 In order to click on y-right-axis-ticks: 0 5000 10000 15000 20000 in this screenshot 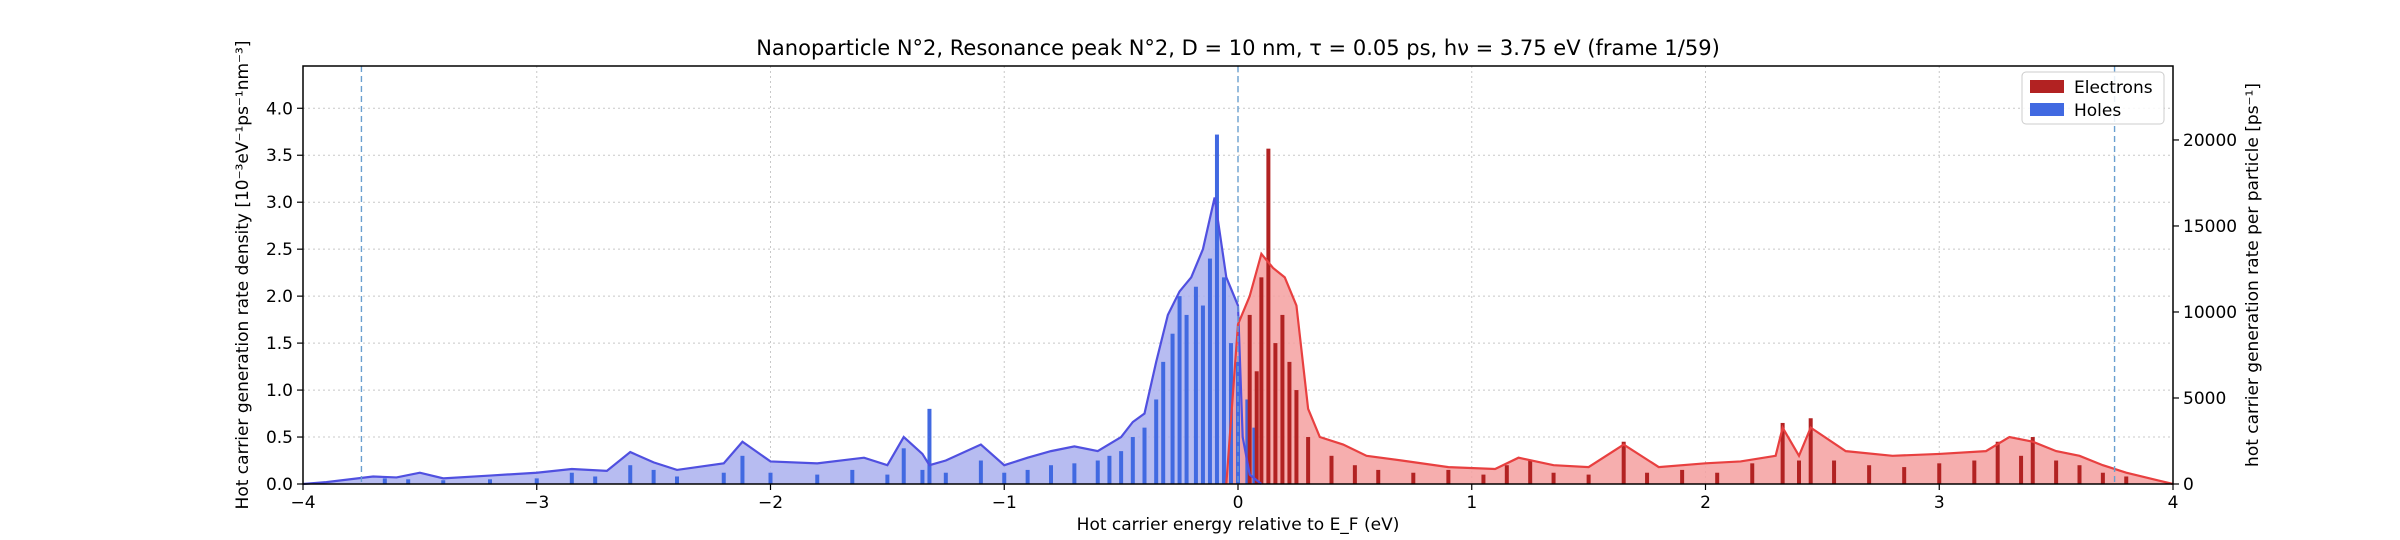, I will do `click(2205, 313)`.